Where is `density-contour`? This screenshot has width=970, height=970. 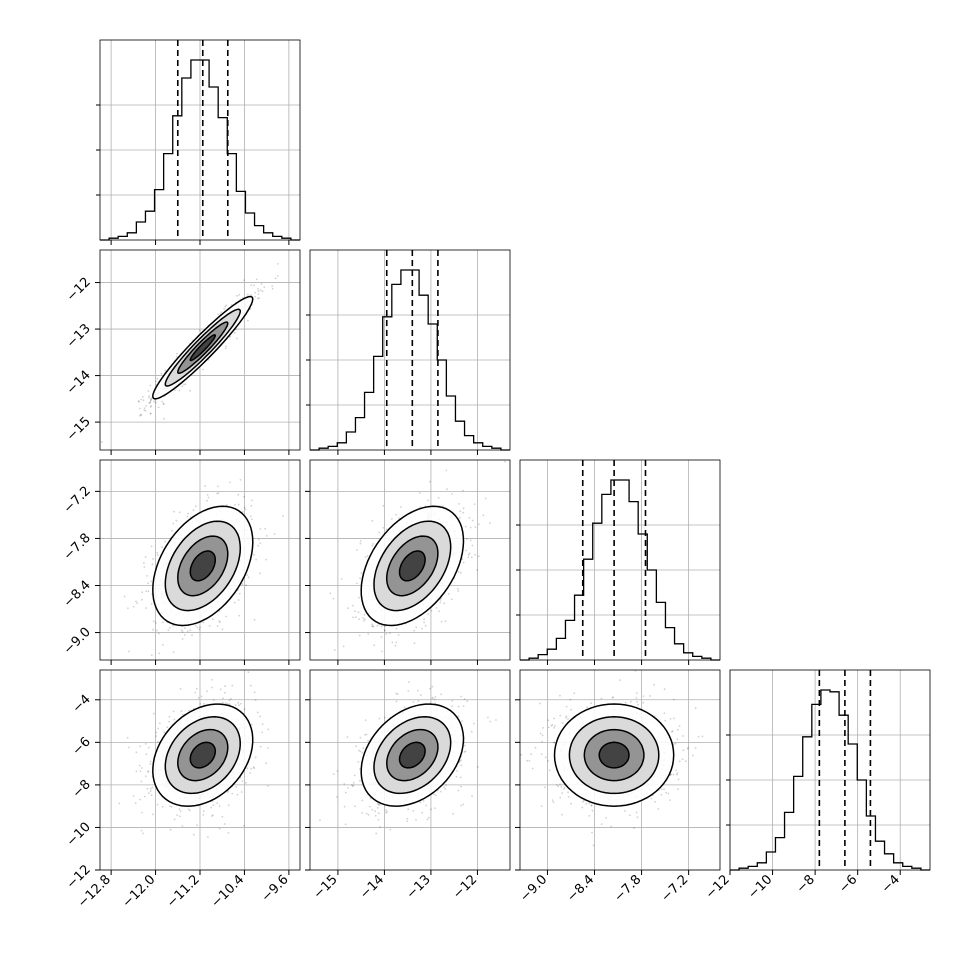 density-contour is located at coordinates (412, 755).